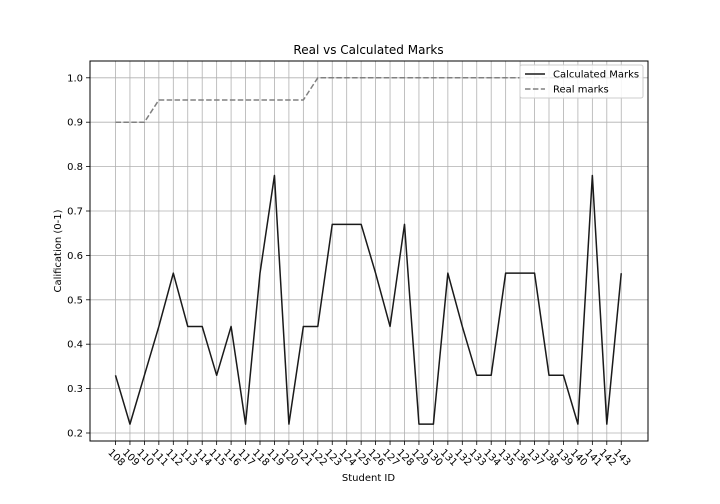 This screenshot has height=504, width=720. I want to click on x-axis-title: Student ID, so click(368, 478).